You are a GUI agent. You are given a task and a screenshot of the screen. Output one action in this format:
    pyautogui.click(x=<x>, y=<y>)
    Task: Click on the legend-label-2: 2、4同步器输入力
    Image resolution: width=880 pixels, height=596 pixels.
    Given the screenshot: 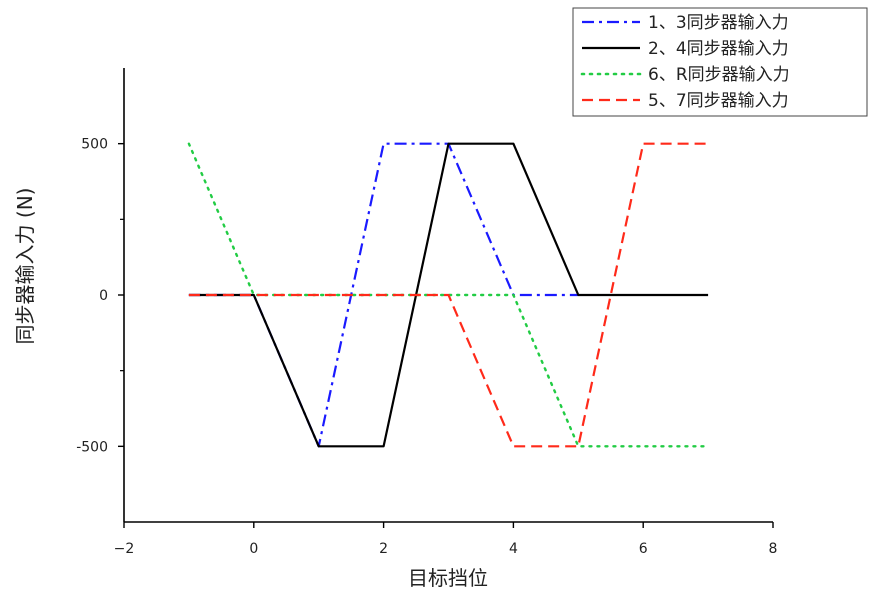 What is the action you would take?
    pyautogui.click(x=718, y=49)
    